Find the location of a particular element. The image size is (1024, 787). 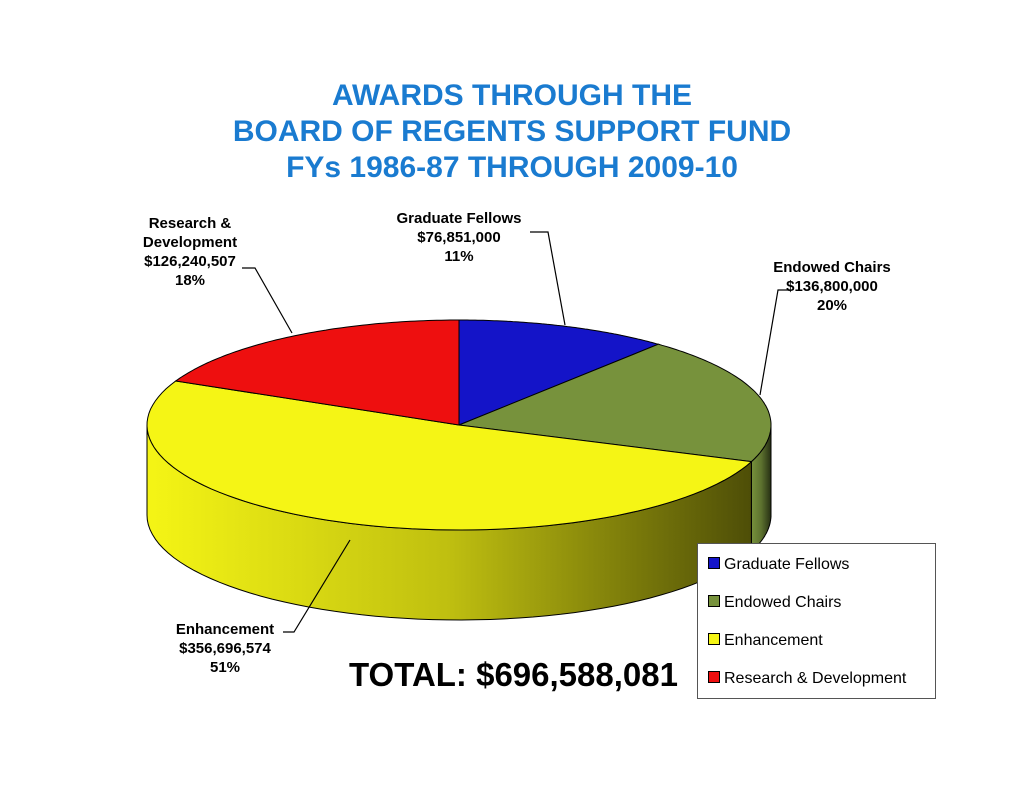

label-graduate-fellows-value: $76,851,000 is located at coordinates (459, 237).